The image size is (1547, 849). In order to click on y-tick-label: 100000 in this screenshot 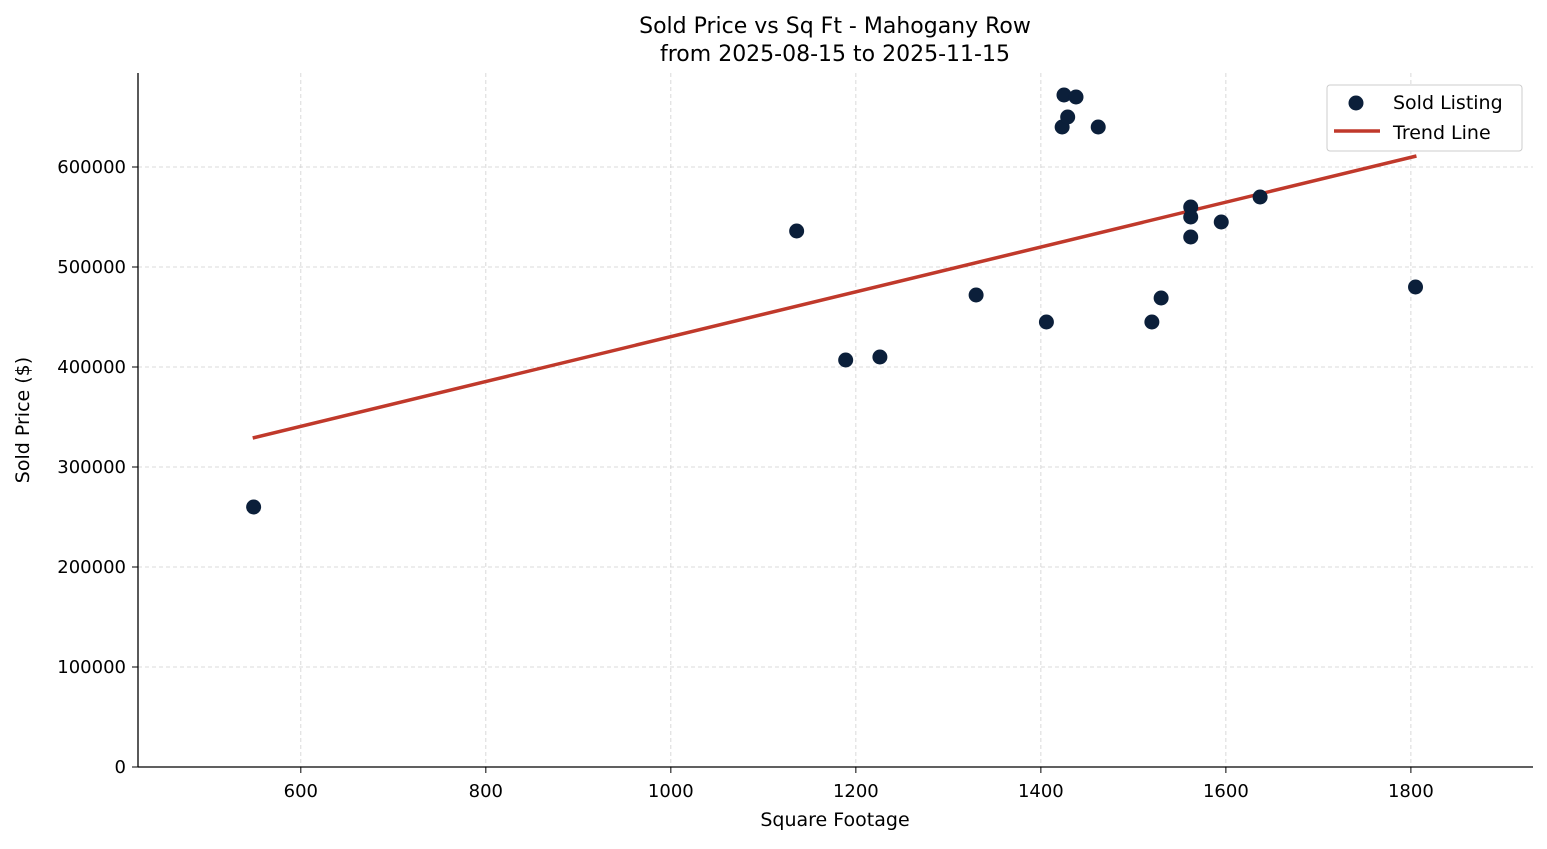, I will do `click(91, 667)`.